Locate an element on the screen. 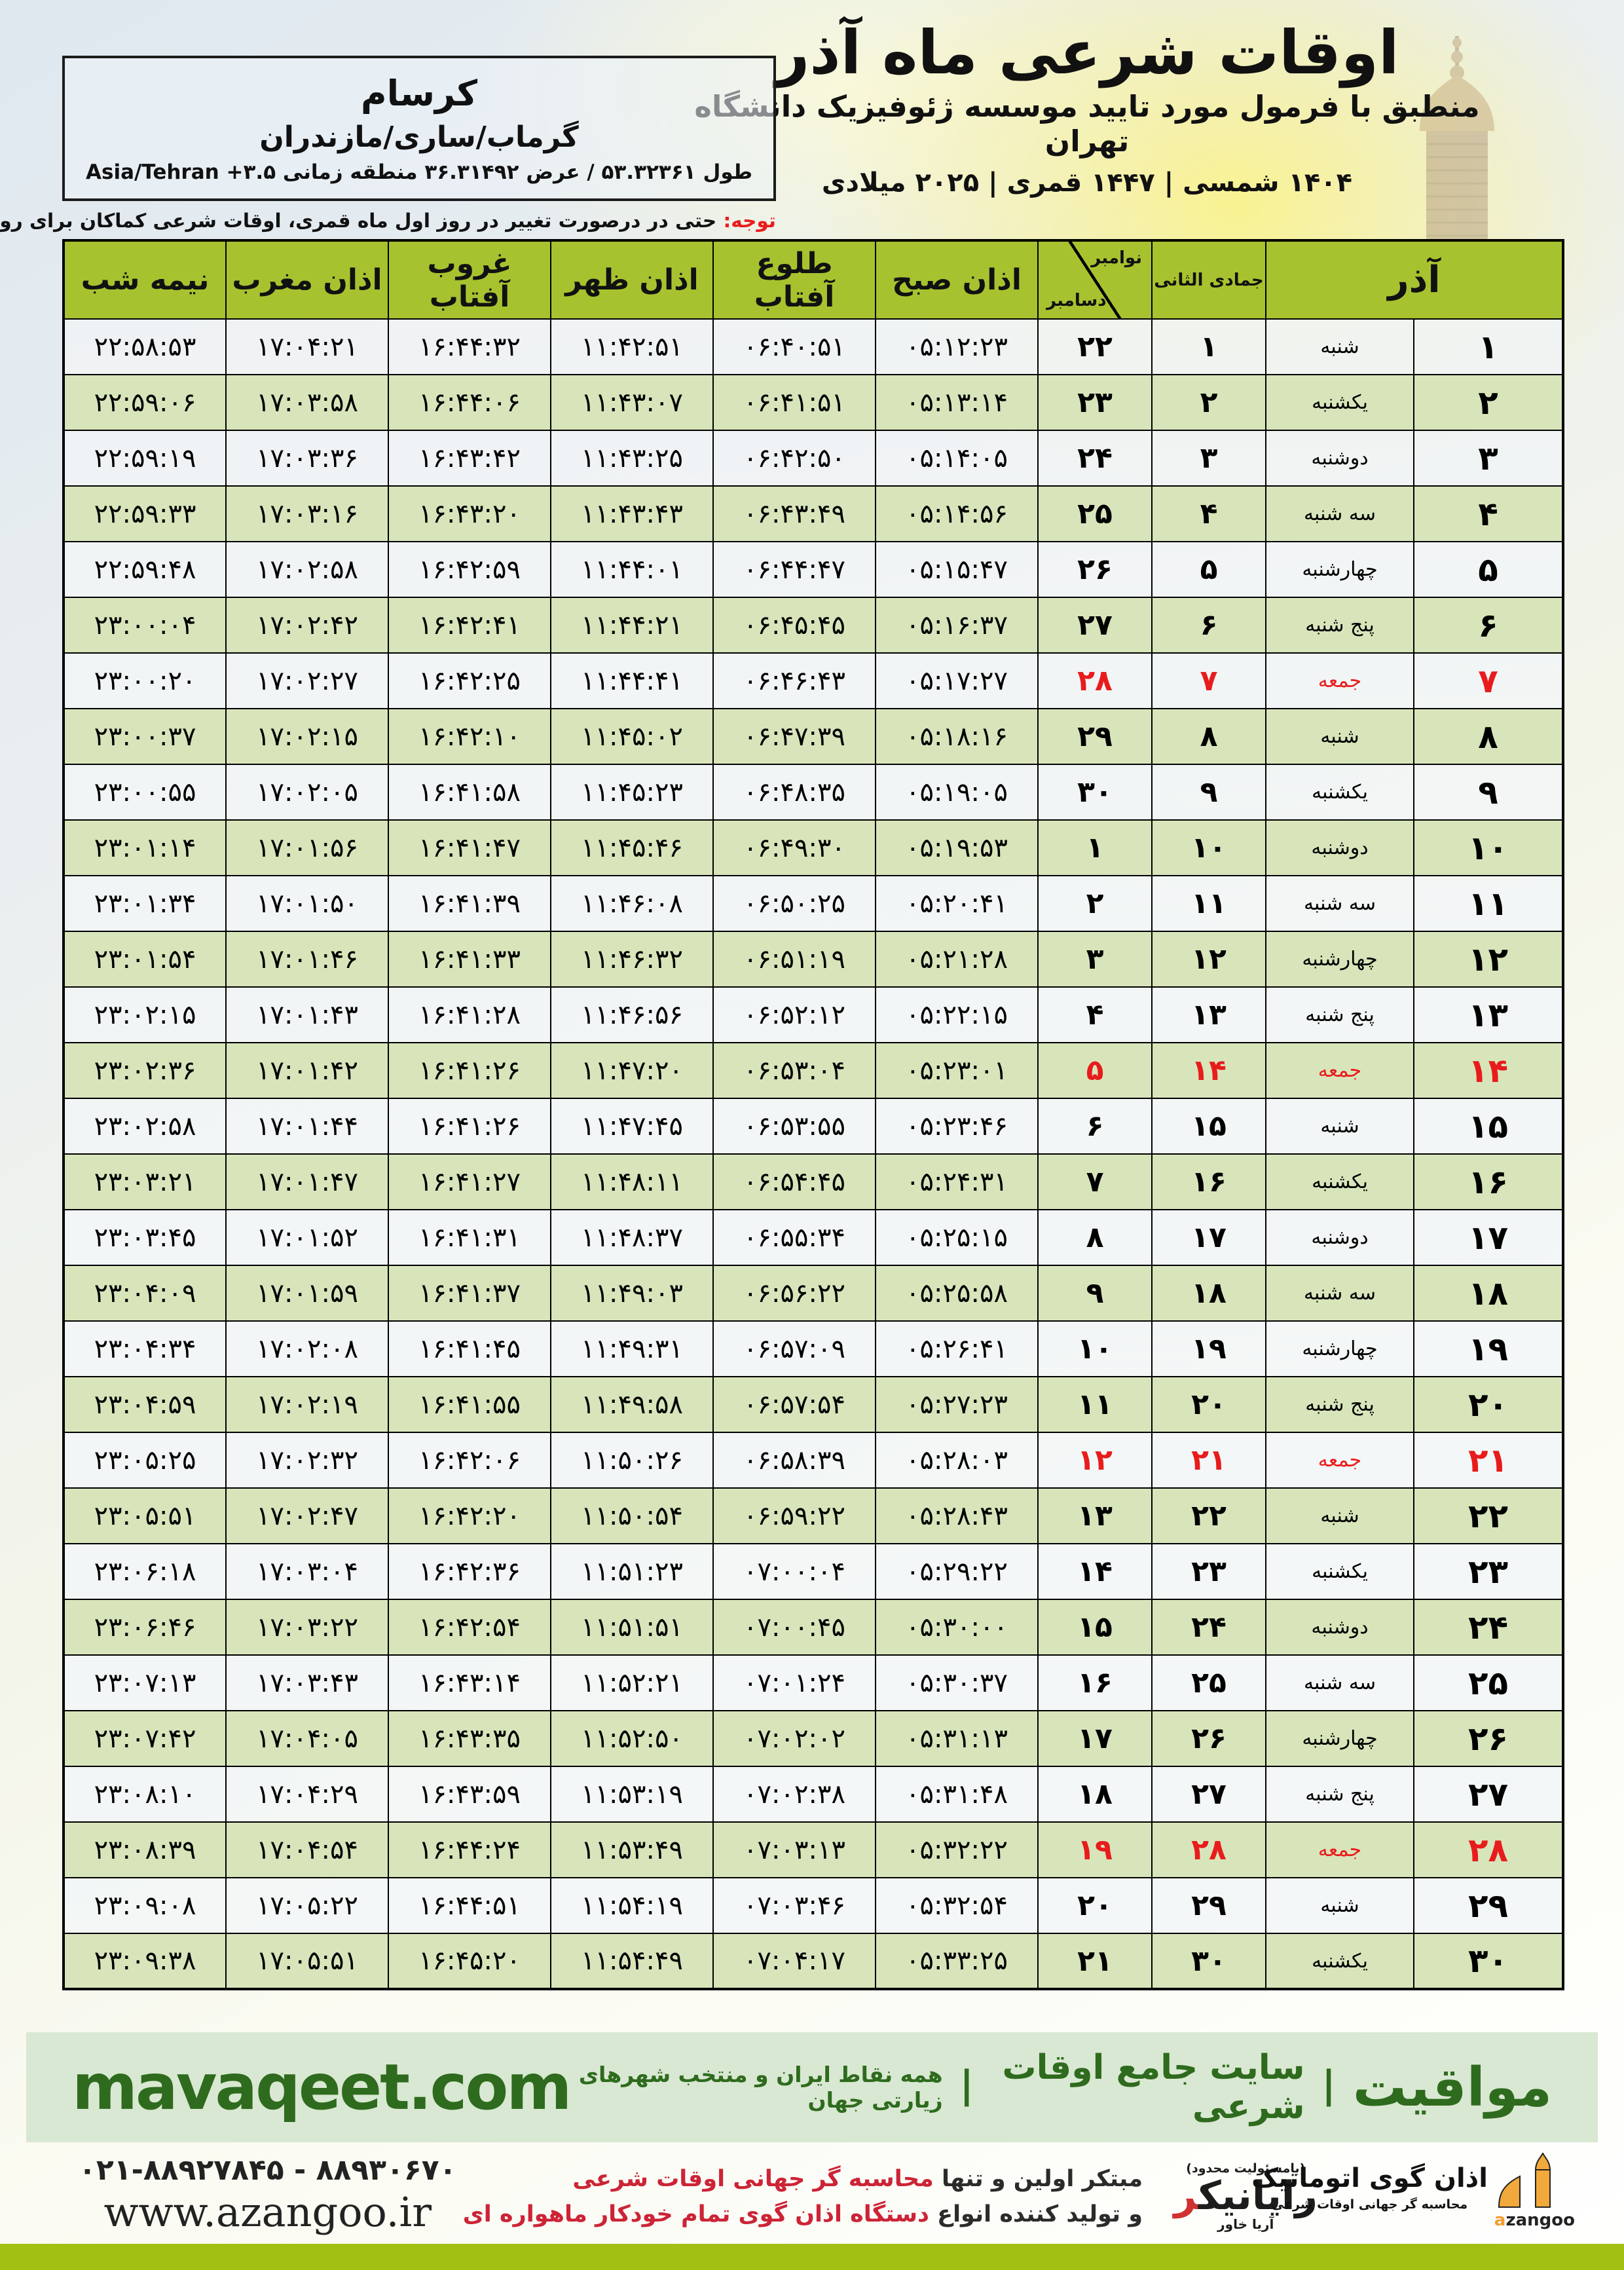 The image size is (1624, 2270). cell-gregorian-day: ۱۹ is located at coordinates (1095, 1849).